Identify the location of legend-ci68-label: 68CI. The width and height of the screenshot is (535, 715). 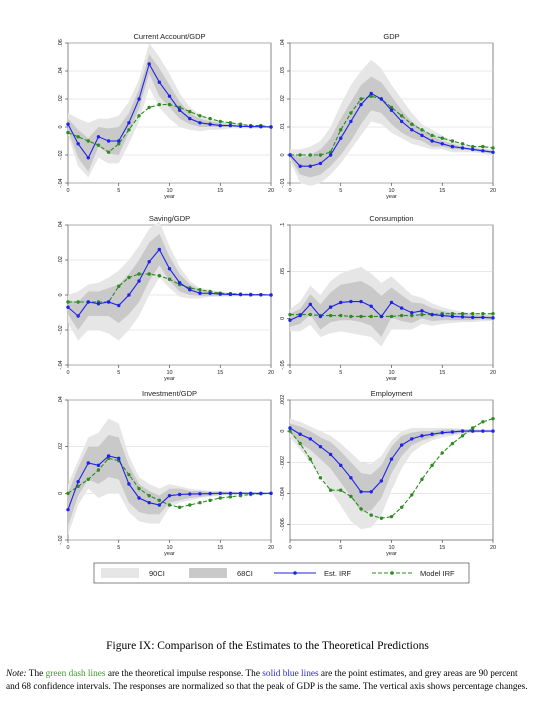
(245, 573).